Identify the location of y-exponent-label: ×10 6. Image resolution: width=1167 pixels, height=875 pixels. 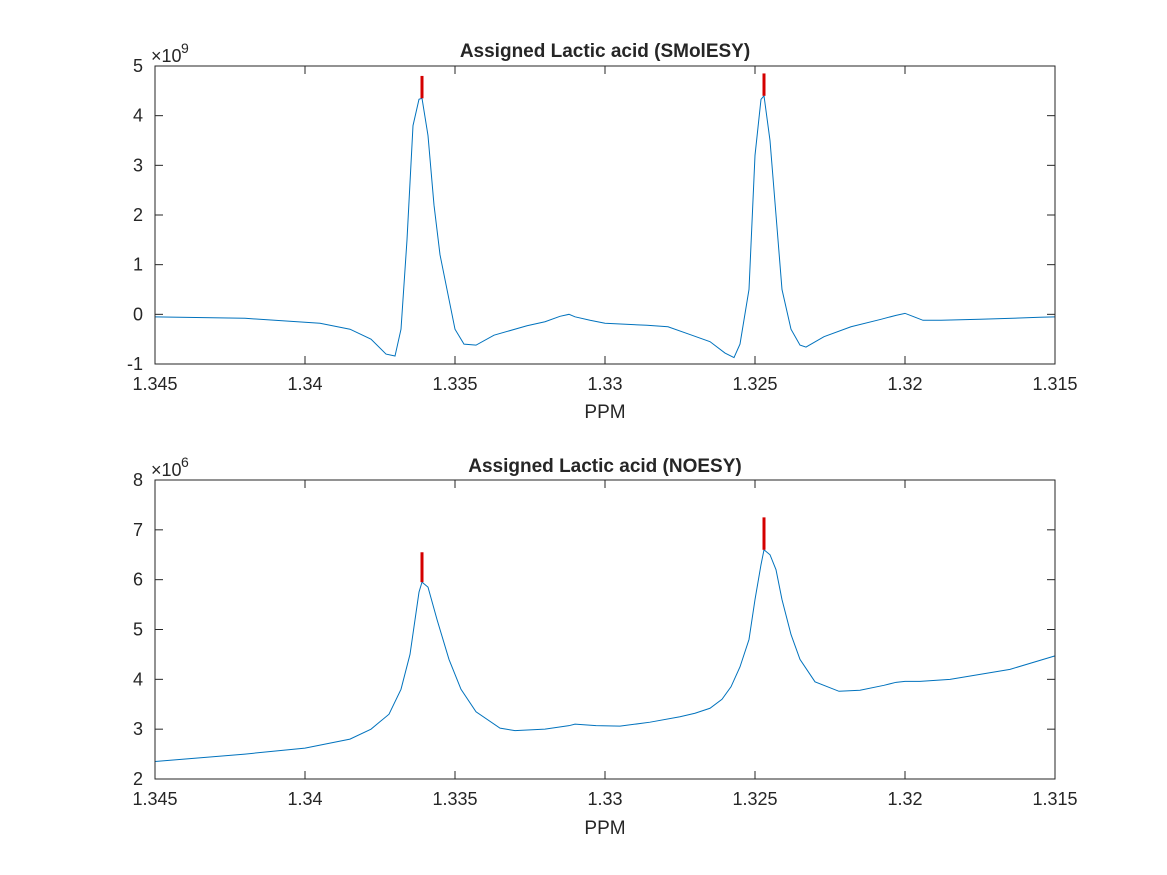
(170, 467).